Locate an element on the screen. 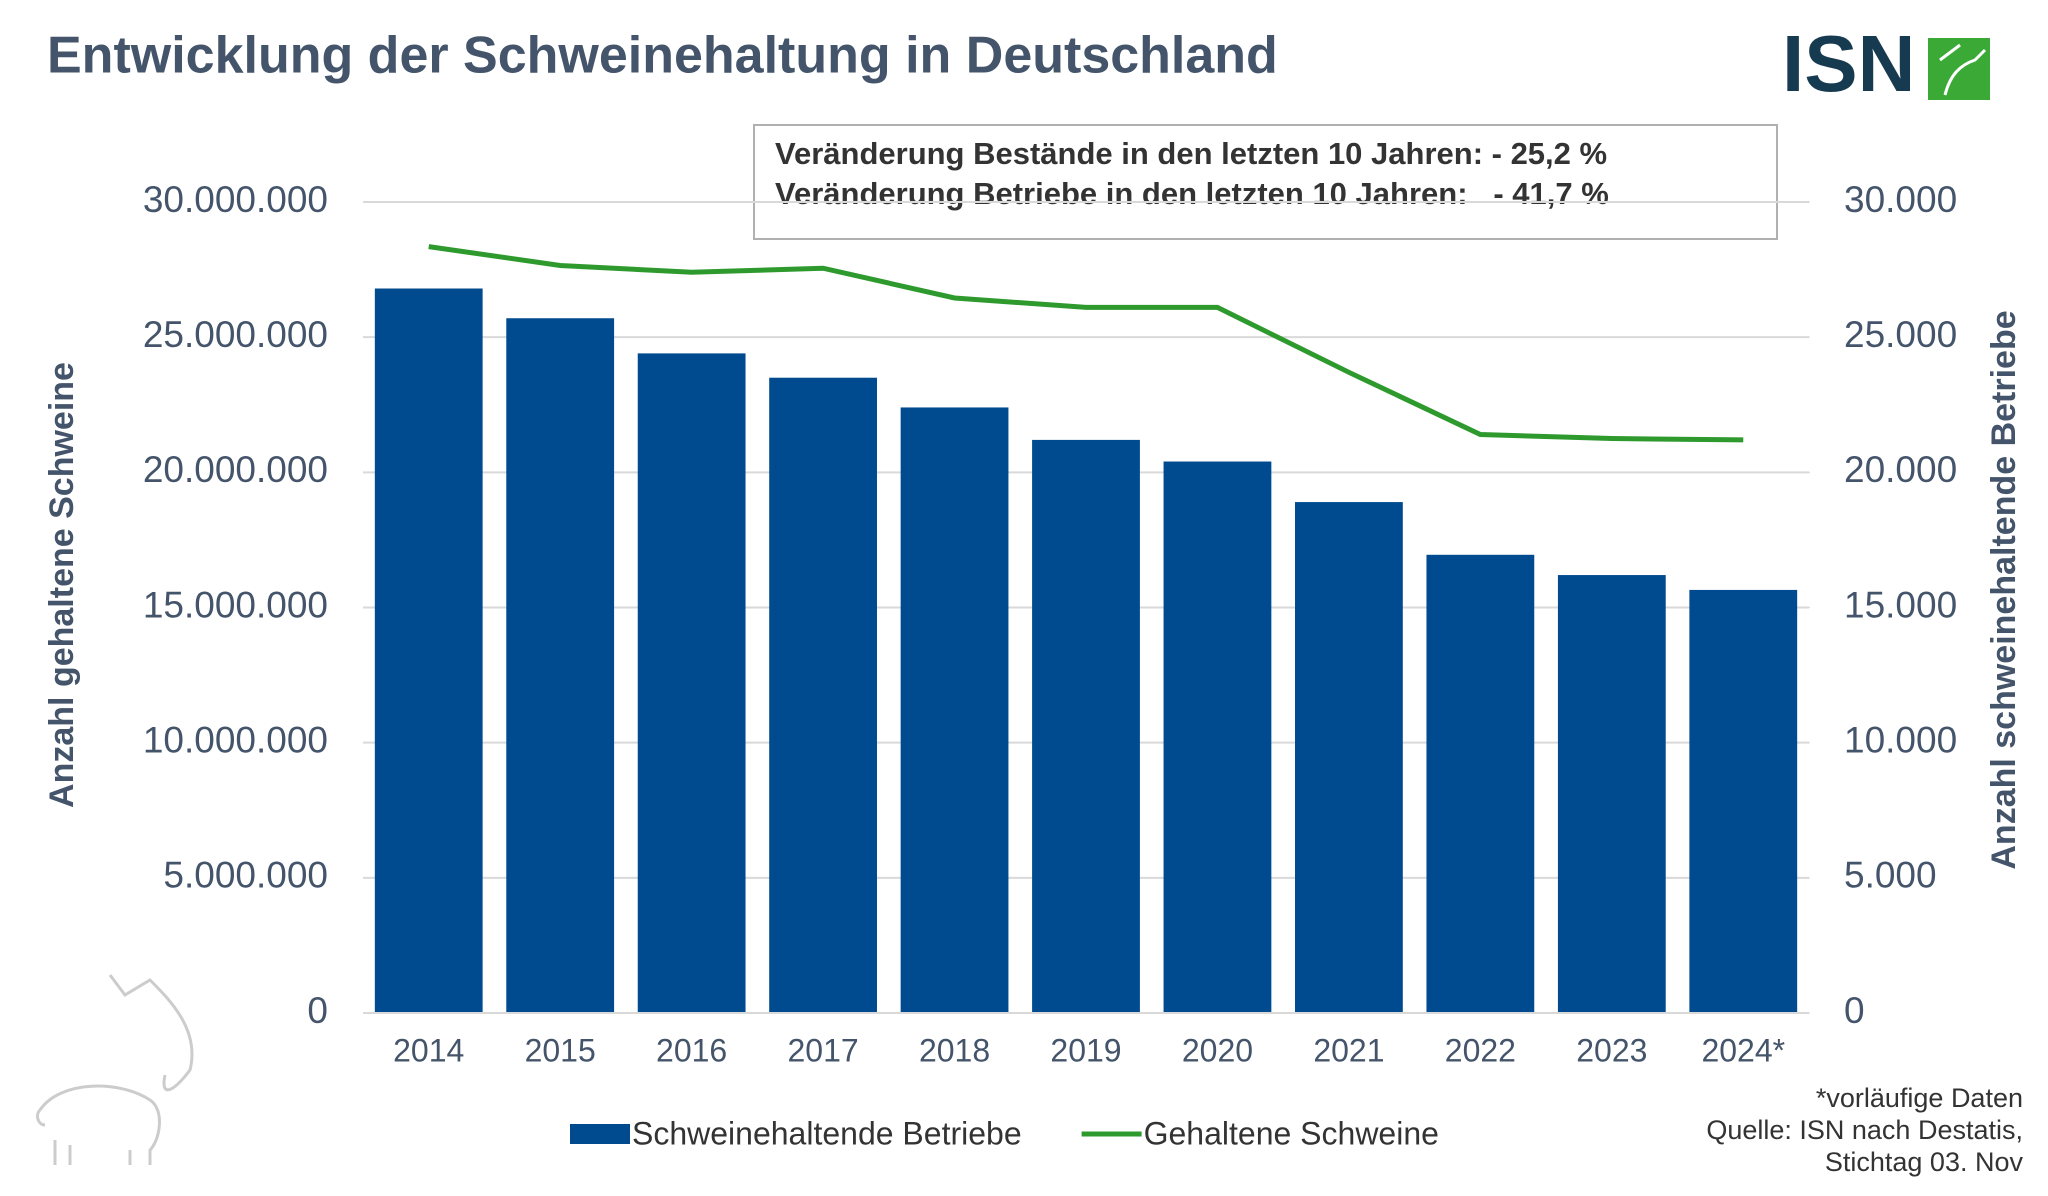 The height and width of the screenshot is (1196, 2048). y-tick-label: 25.000.000 is located at coordinates (235, 334).